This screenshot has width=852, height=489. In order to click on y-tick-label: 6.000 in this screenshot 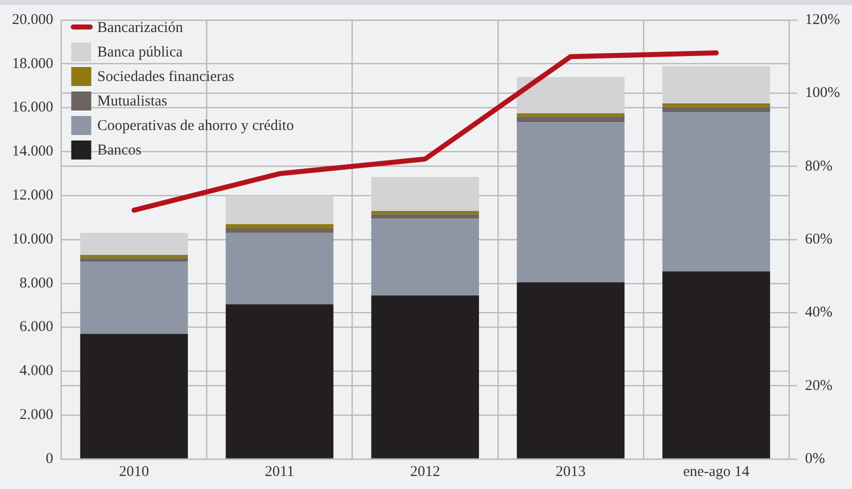, I will do `click(37, 327)`.